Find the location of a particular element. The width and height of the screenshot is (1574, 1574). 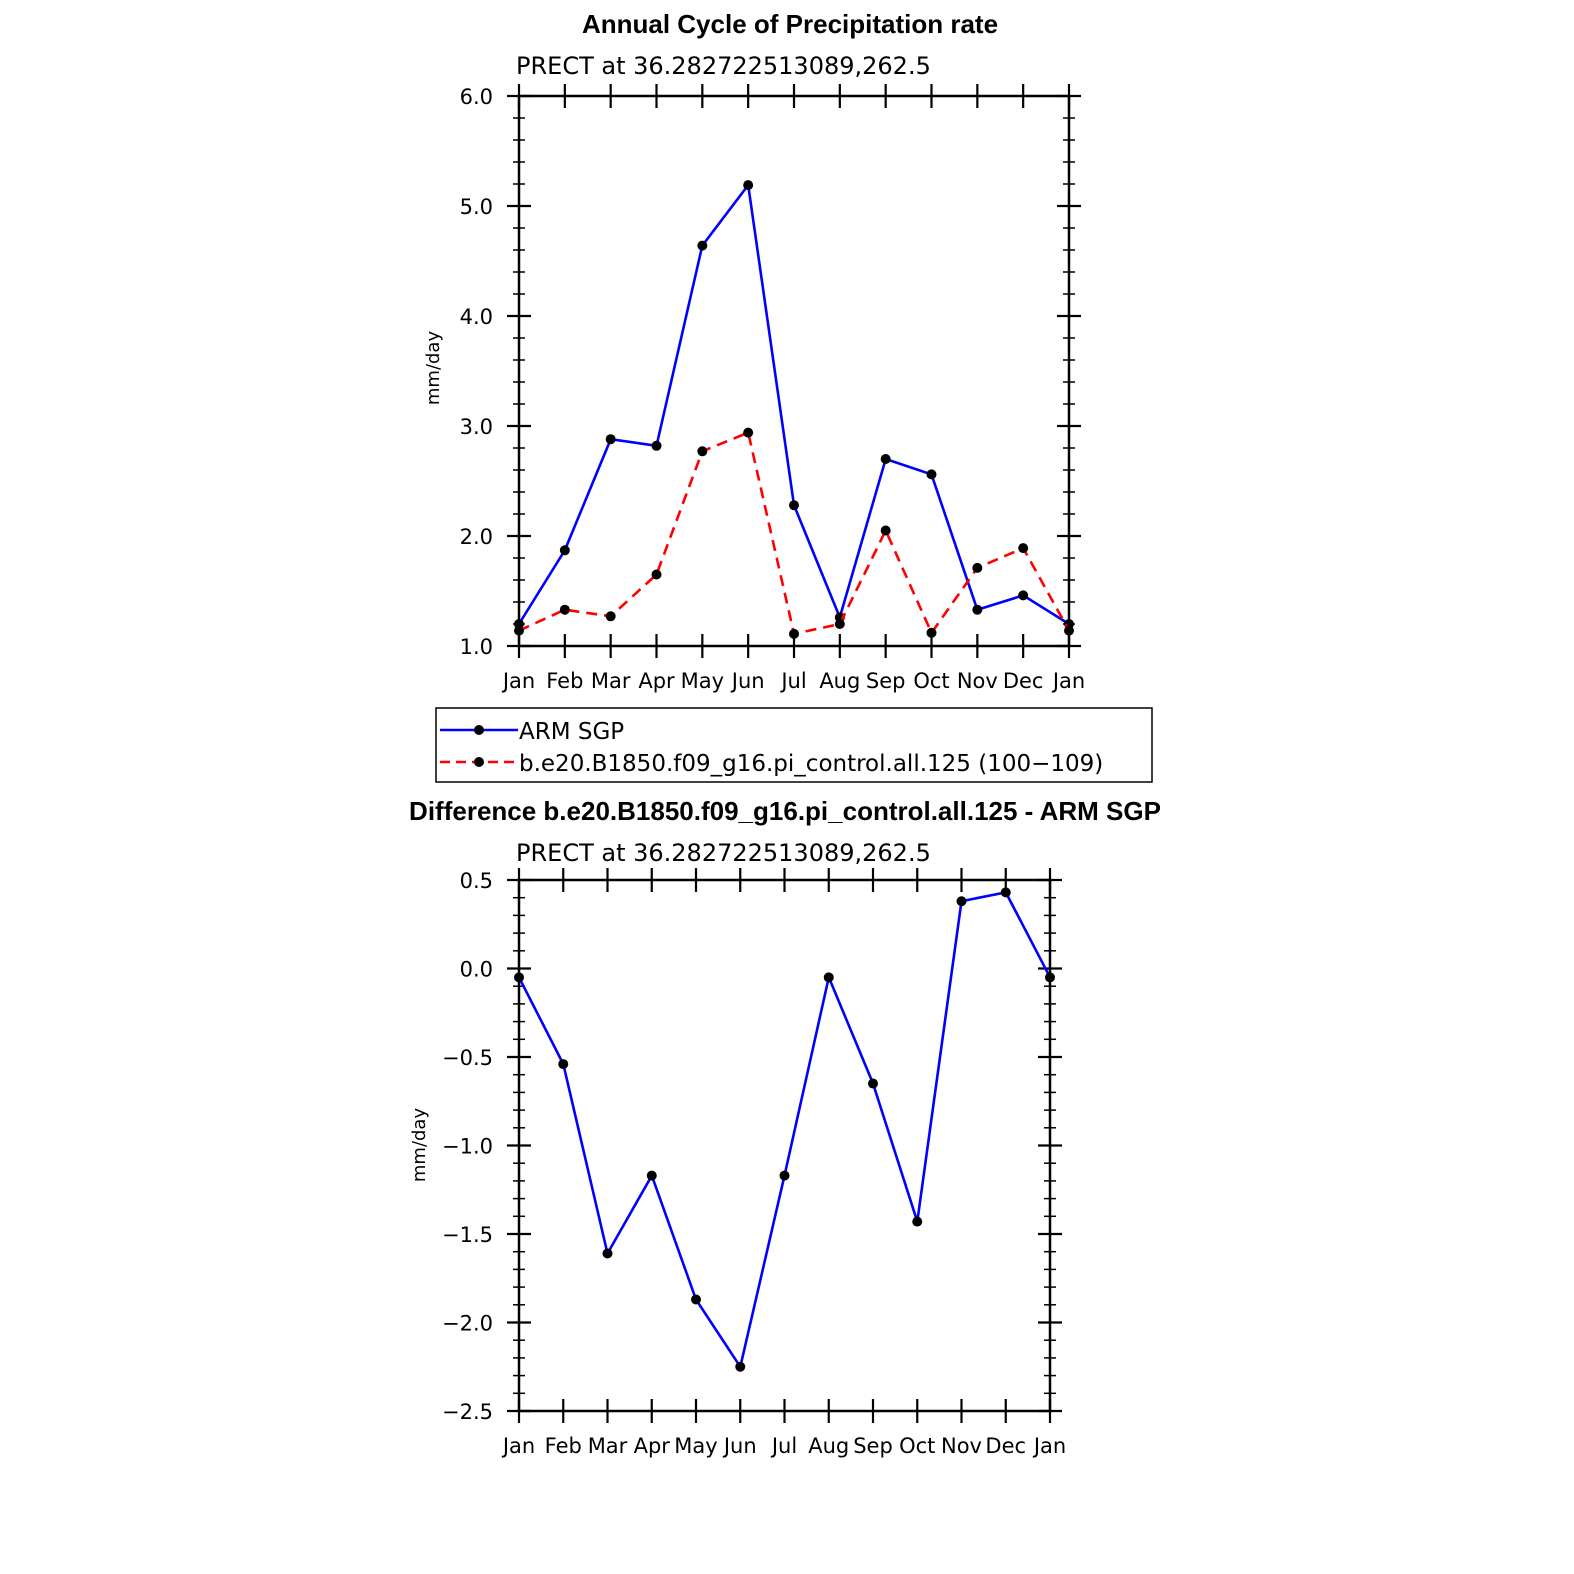

legend-box is located at coordinates (794, 745).